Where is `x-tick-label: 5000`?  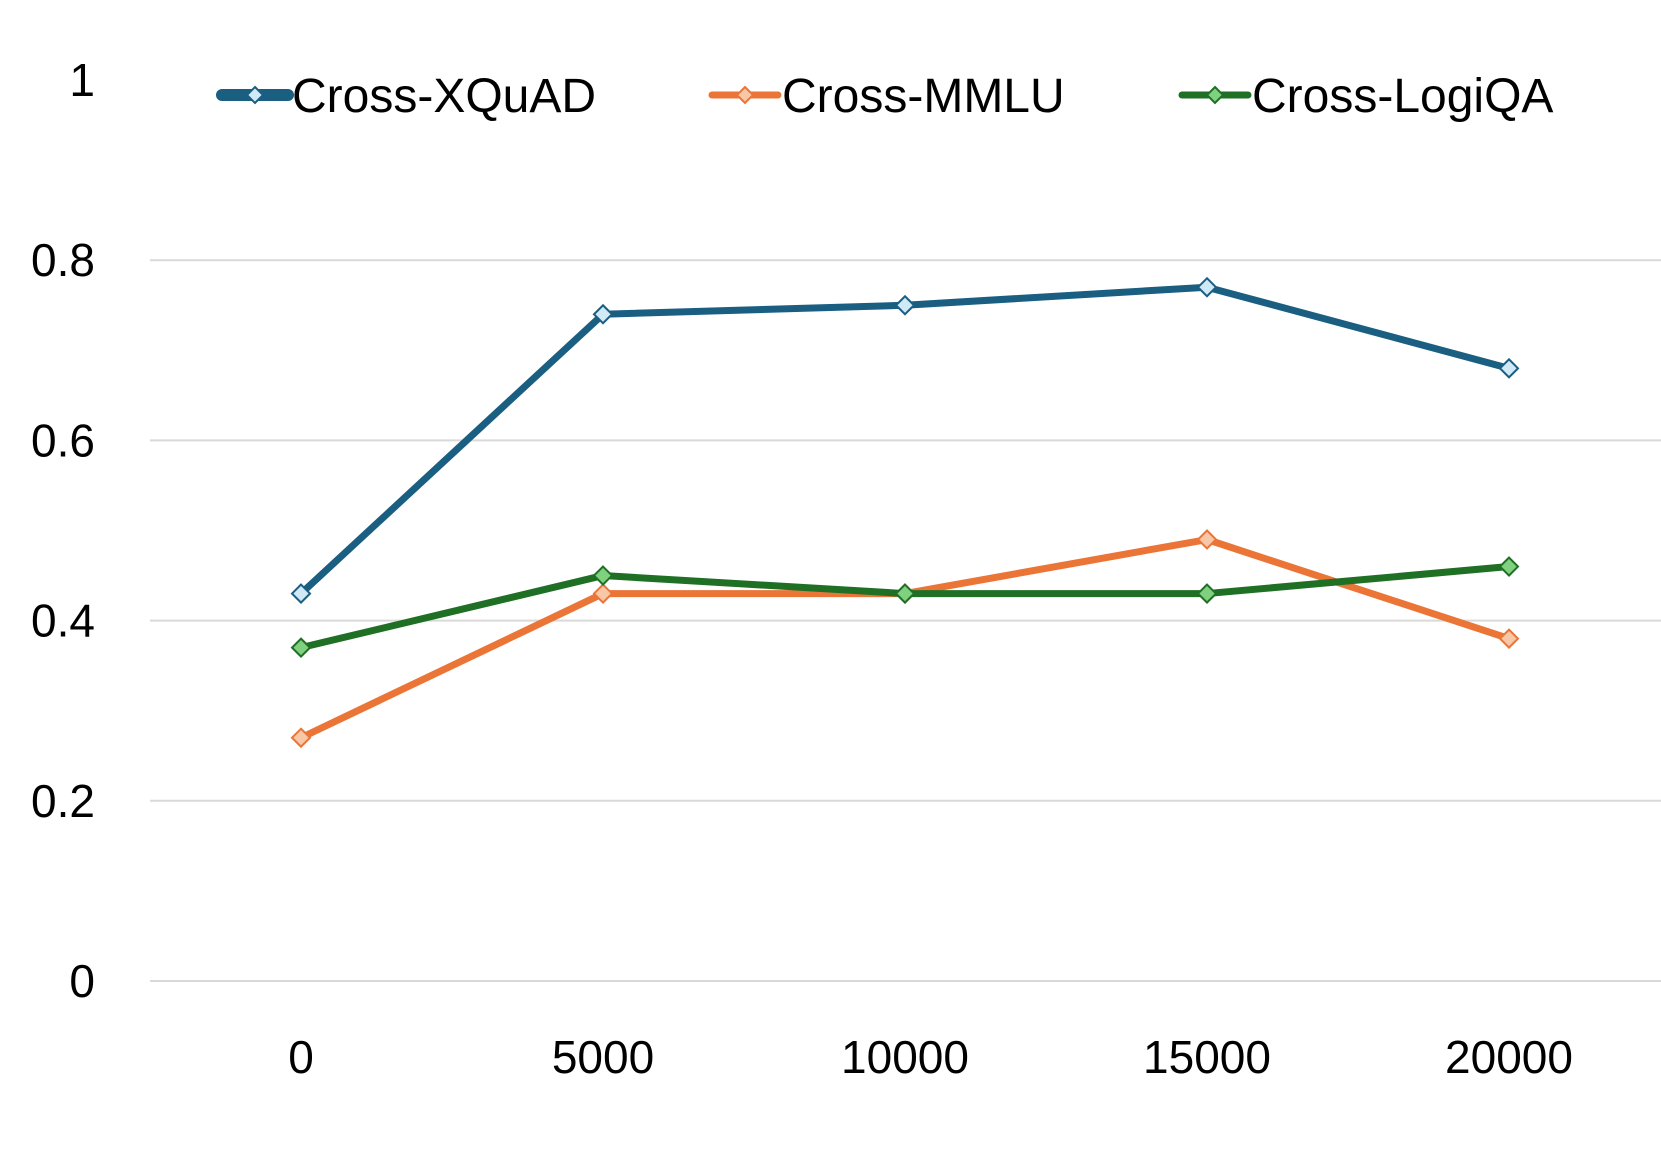
x-tick-label: 5000 is located at coordinates (603, 1057).